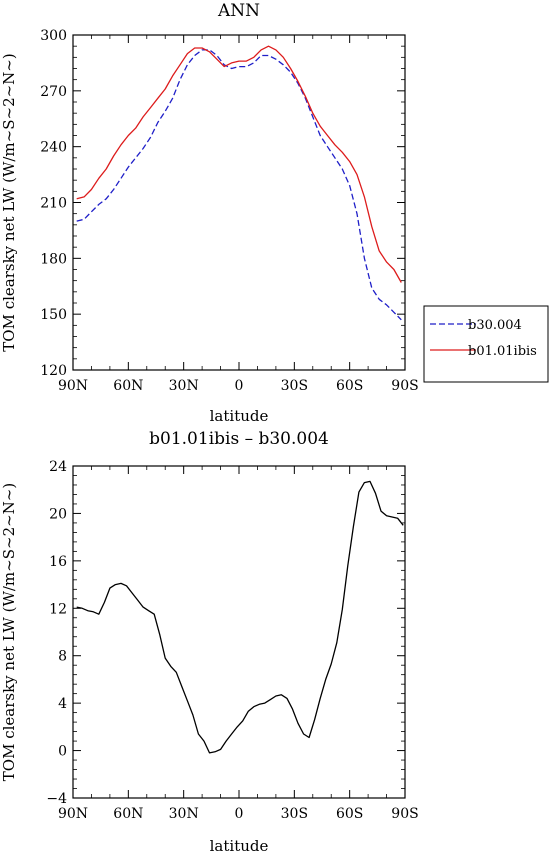 The height and width of the screenshot is (852, 557). Describe the element at coordinates (53, 204) in the screenshot. I see `y-tick-label: 210` at that location.